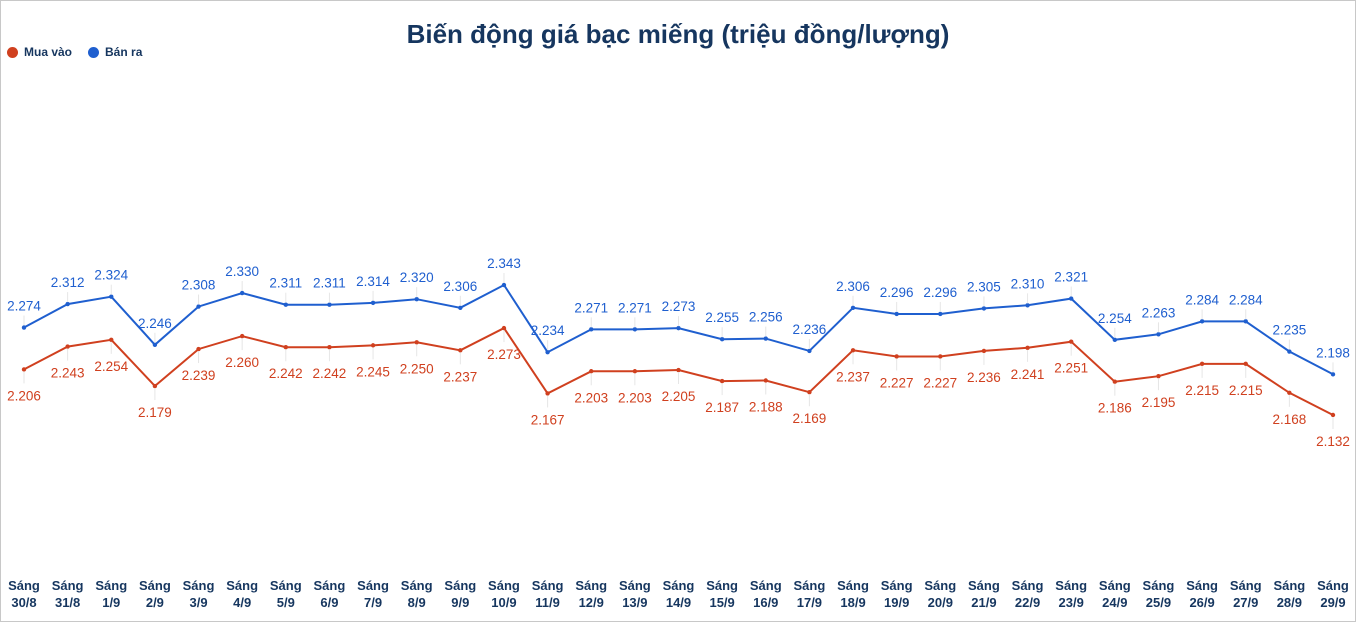 The image size is (1356, 622). What do you see at coordinates (504, 594) in the screenshot?
I see `x-tick-label: Sáng 10/9` at bounding box center [504, 594].